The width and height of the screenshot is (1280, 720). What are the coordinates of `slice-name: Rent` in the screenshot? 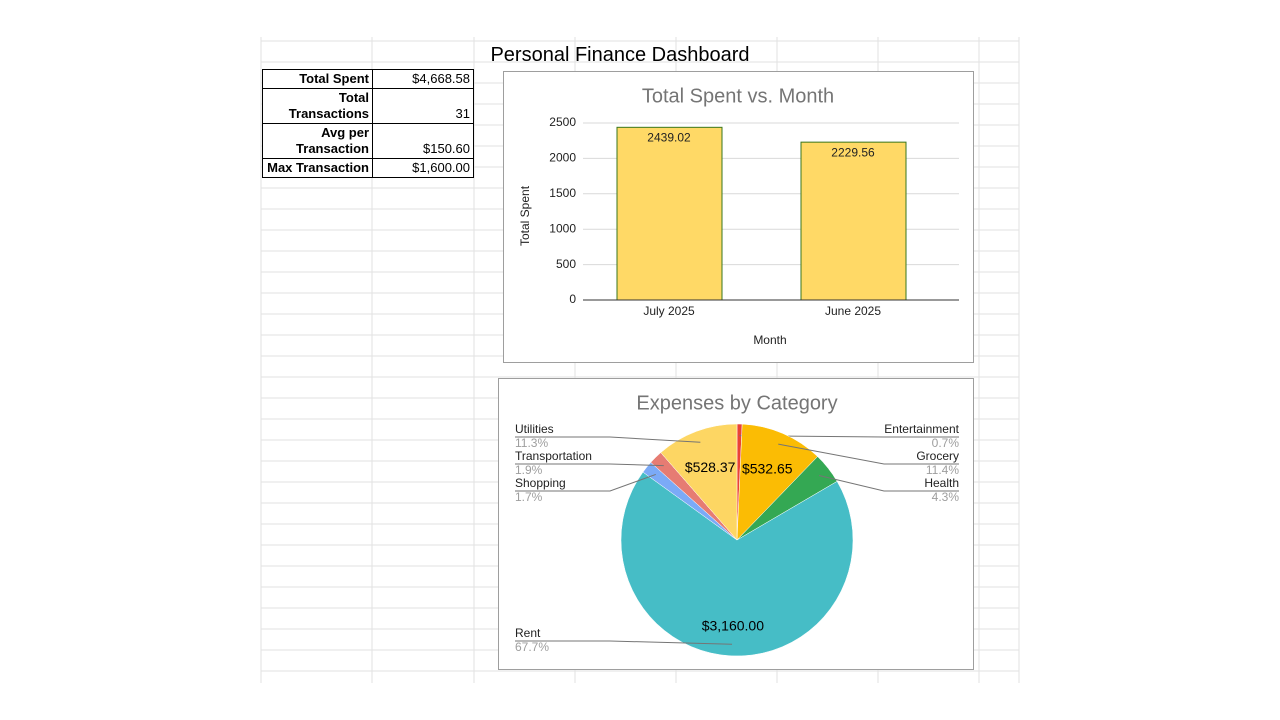 It's located at (528, 633).